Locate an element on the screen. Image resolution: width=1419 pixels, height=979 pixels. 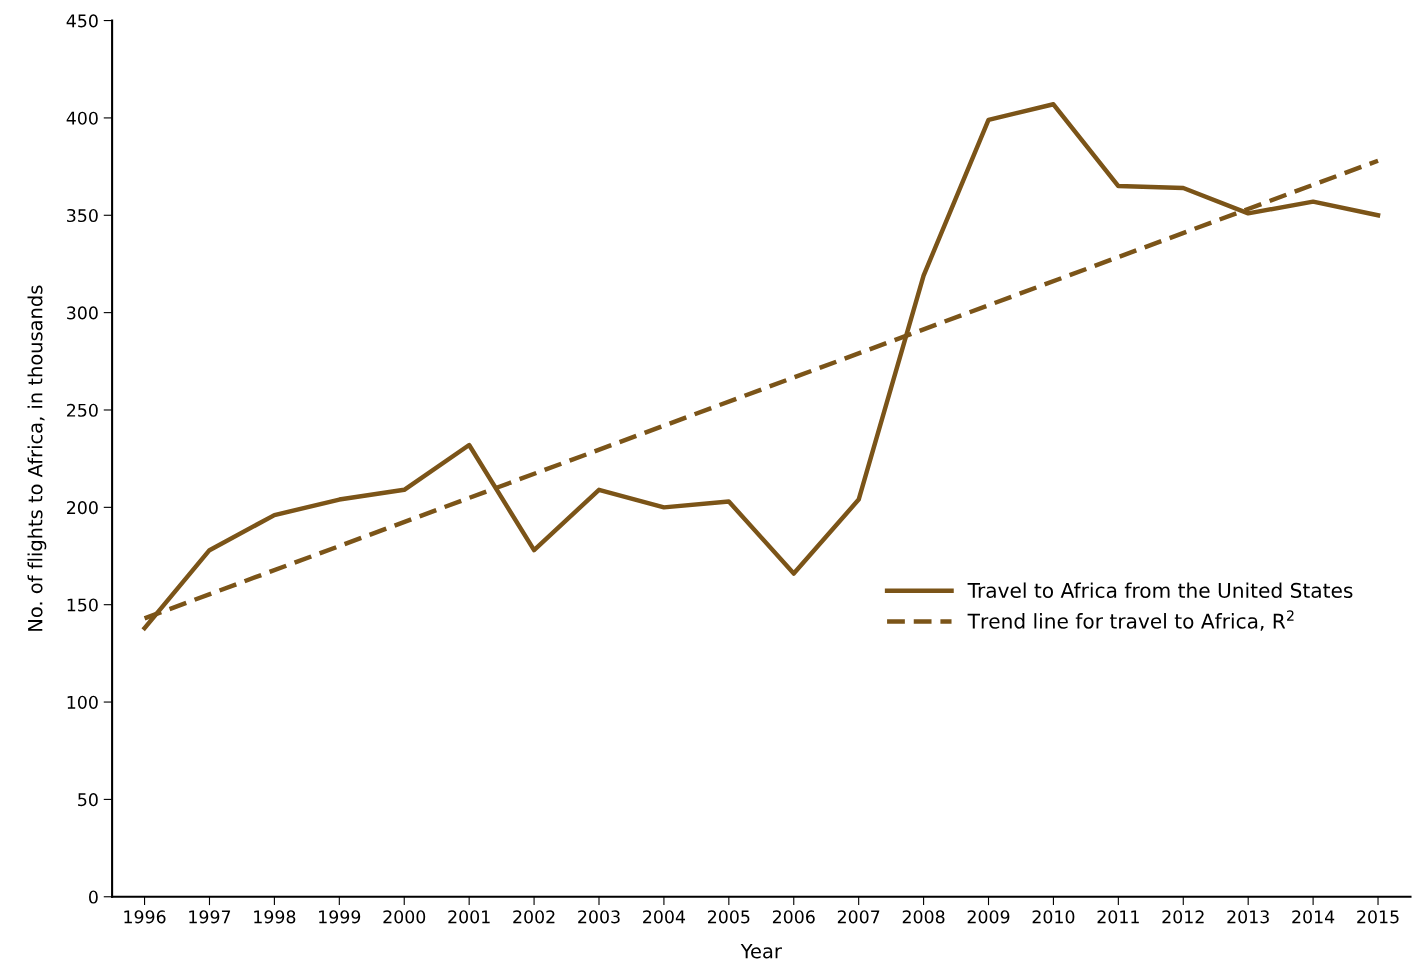
x-tick-label: 2005 is located at coordinates (729, 917).